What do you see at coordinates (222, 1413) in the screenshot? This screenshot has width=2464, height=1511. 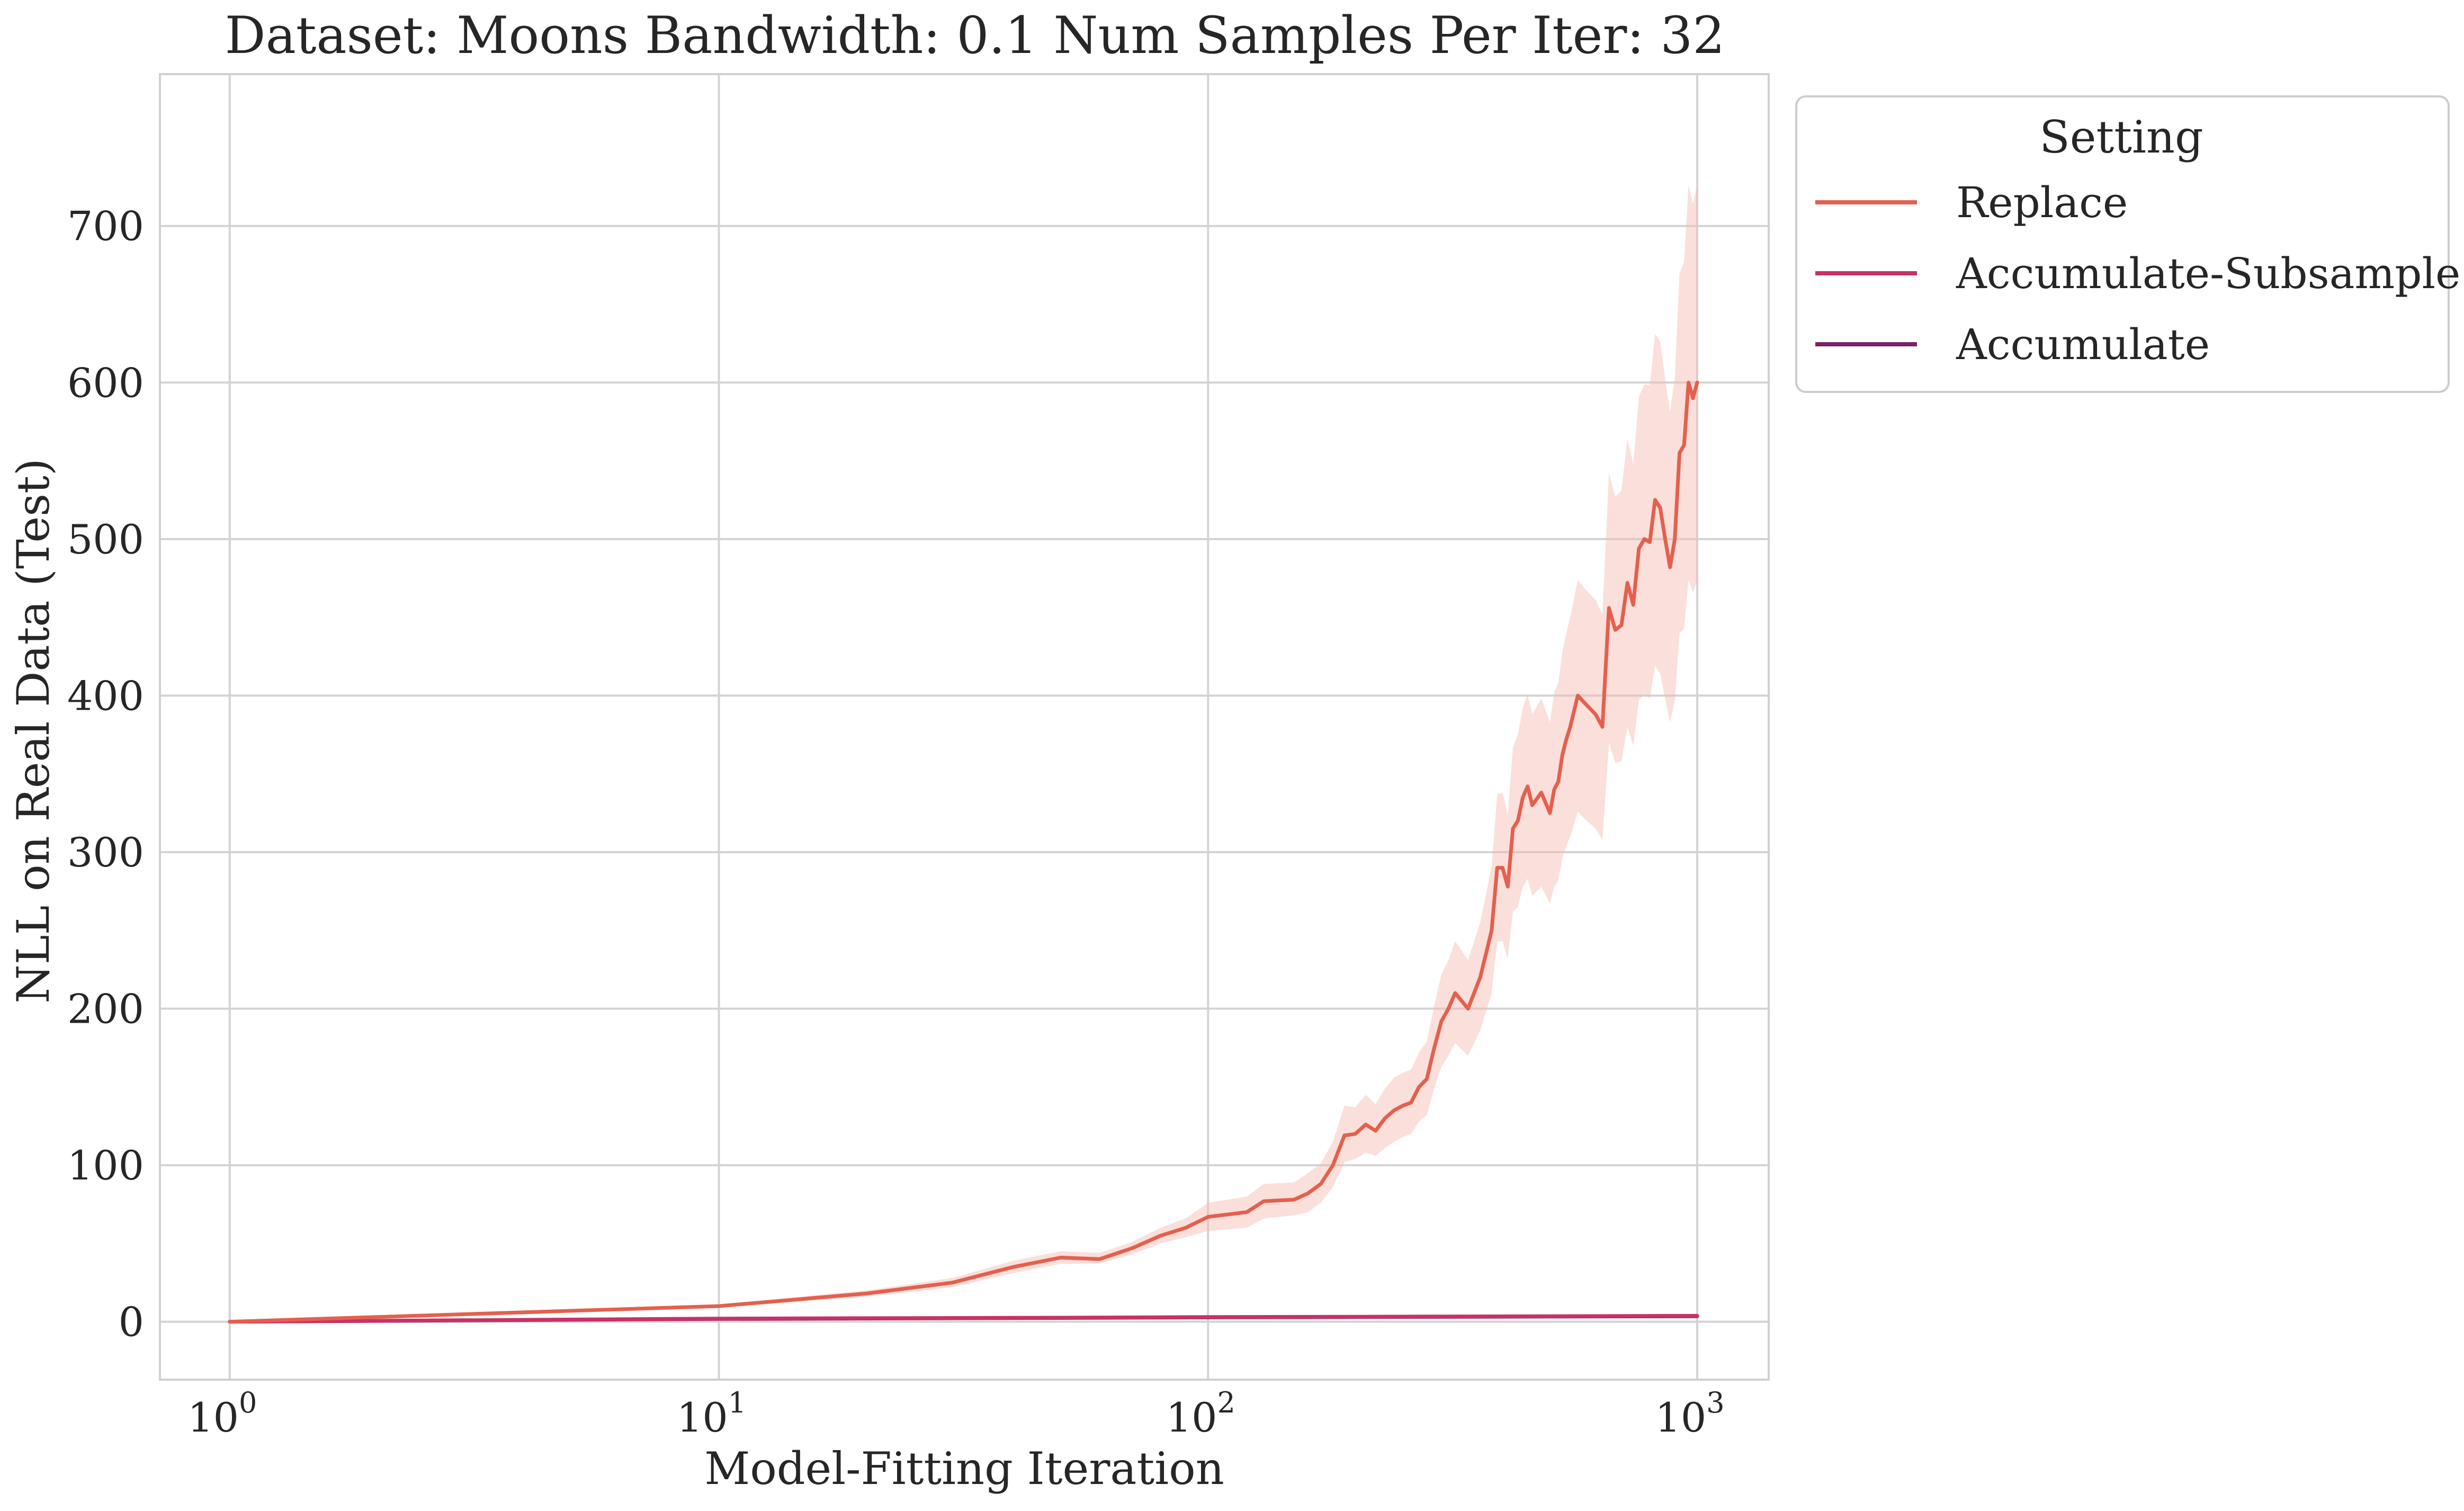 I see `x-tick-label: 10⁰` at bounding box center [222, 1413].